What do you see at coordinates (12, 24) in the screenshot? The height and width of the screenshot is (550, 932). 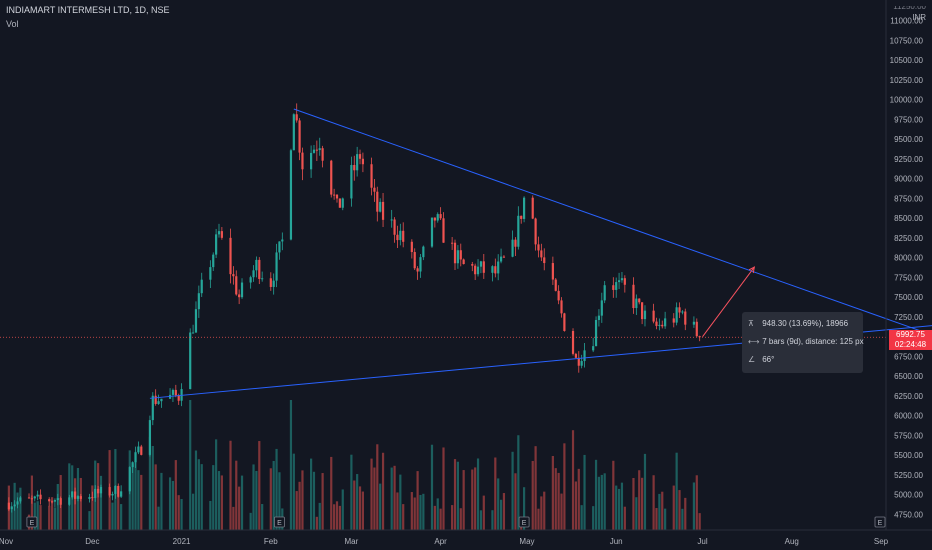 I see `volume-legend-label: Vol` at bounding box center [12, 24].